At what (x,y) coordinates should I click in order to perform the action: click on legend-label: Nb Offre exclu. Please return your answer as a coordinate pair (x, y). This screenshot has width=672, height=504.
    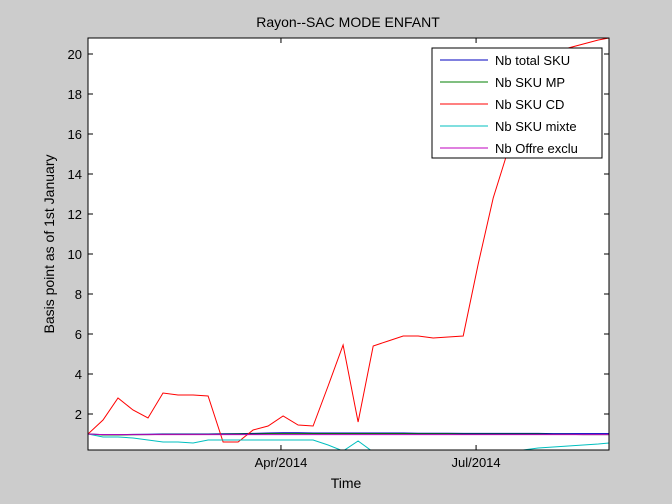
    Looking at the image, I should click on (536, 148).